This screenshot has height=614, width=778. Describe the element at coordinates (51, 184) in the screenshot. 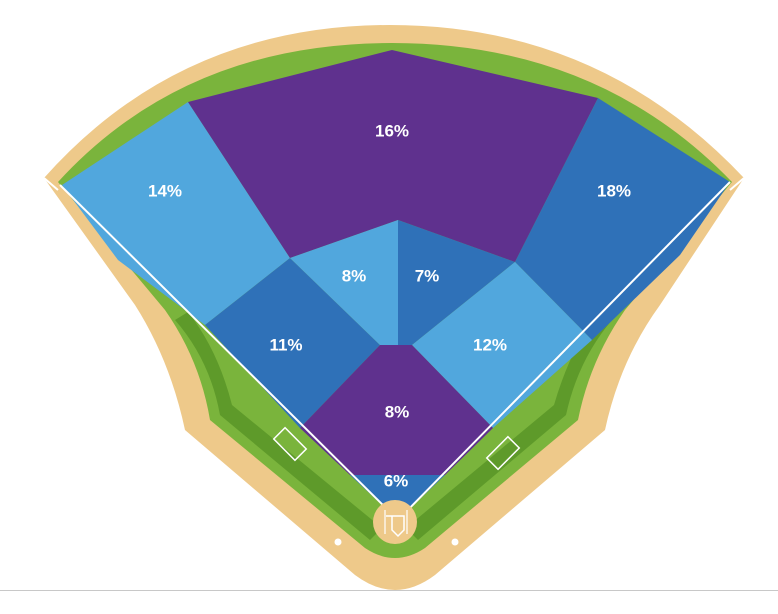

I see `foul-pole-left` at that location.